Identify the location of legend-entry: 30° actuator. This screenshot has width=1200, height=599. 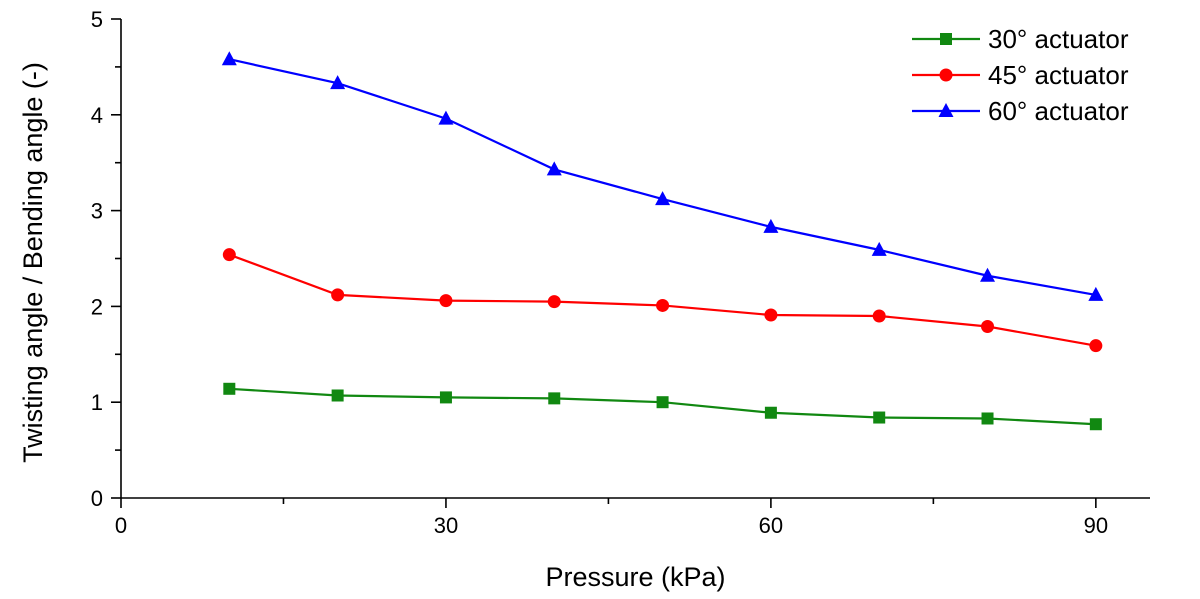
(1020, 39).